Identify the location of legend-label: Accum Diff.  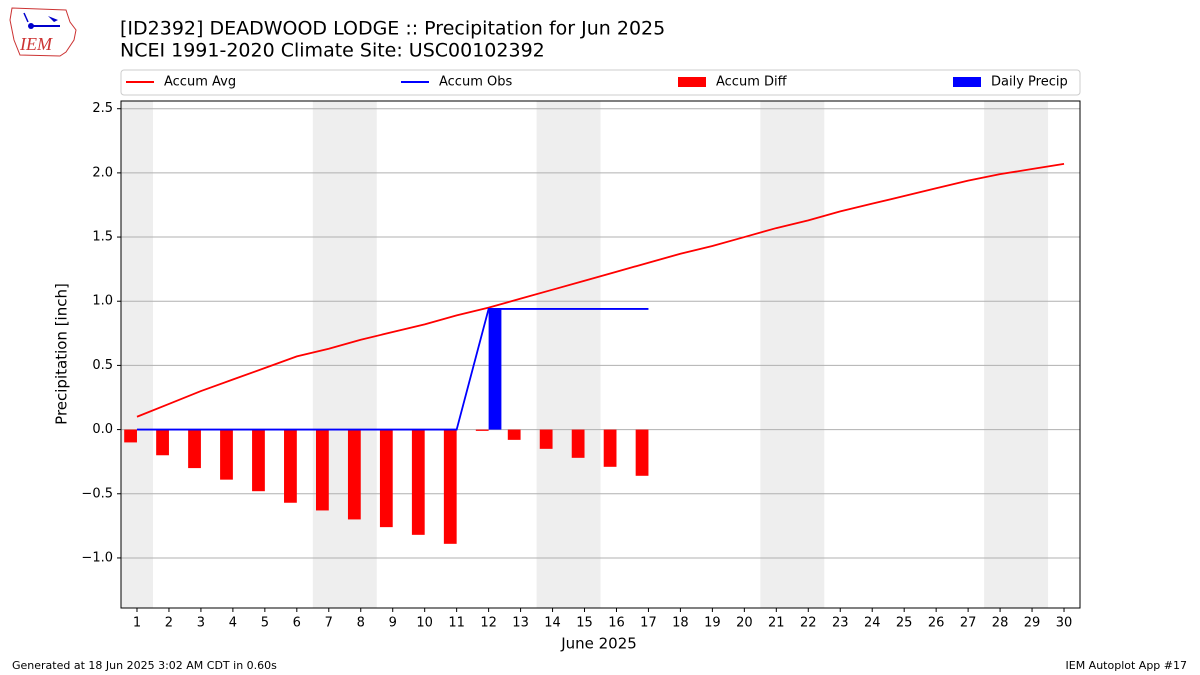
(752, 82).